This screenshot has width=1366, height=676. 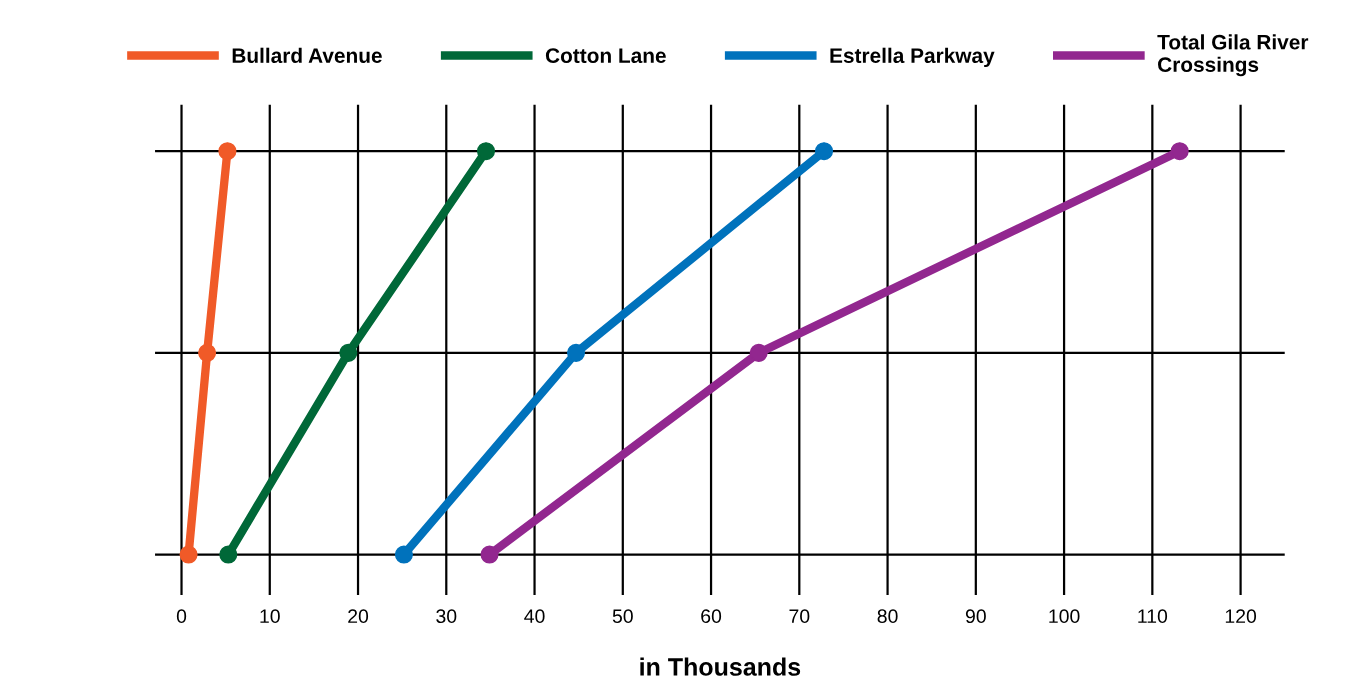 I want to click on x-tick-label: 40, so click(x=534, y=616).